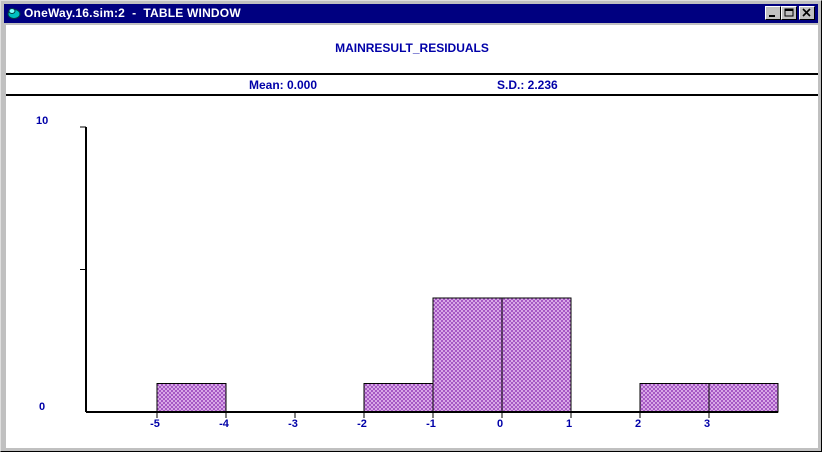 The image size is (822, 452). I want to click on maximize-icon, so click(789, 12).